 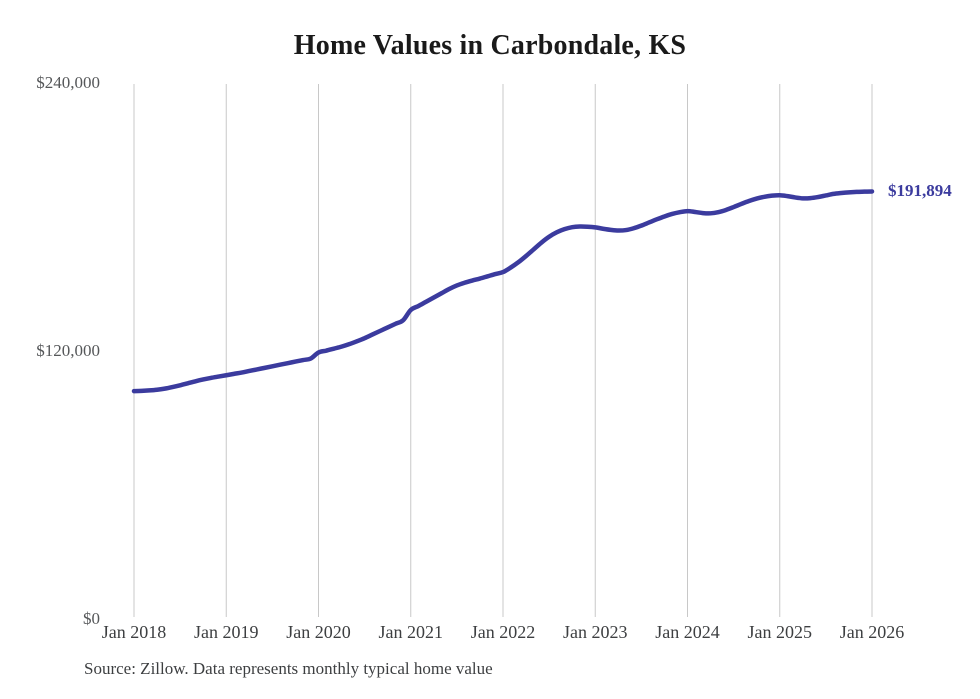 I want to click on x-axis-tick-label: Jan 2024, so click(x=687, y=632).